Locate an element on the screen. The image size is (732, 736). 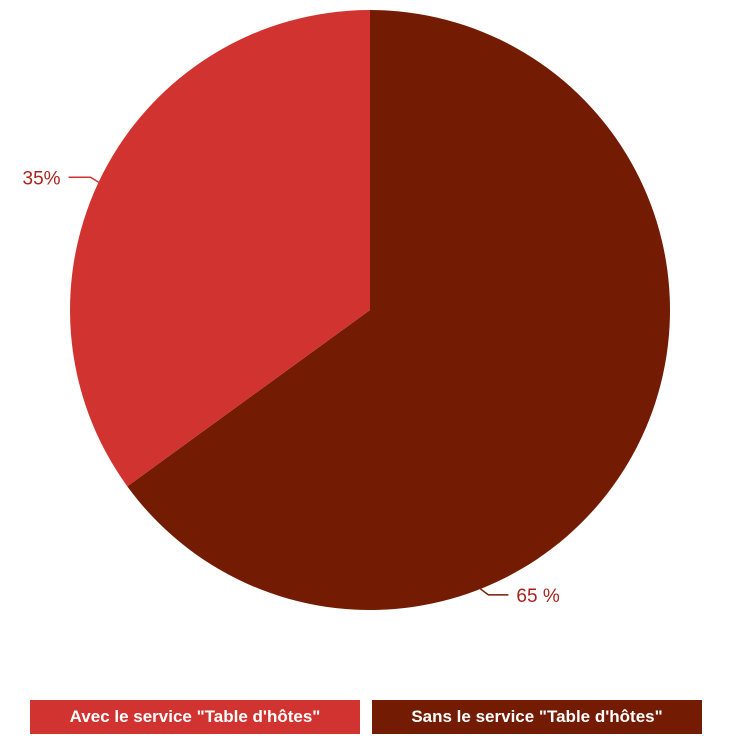
slice-label-0: 35% is located at coordinates (42, 178).